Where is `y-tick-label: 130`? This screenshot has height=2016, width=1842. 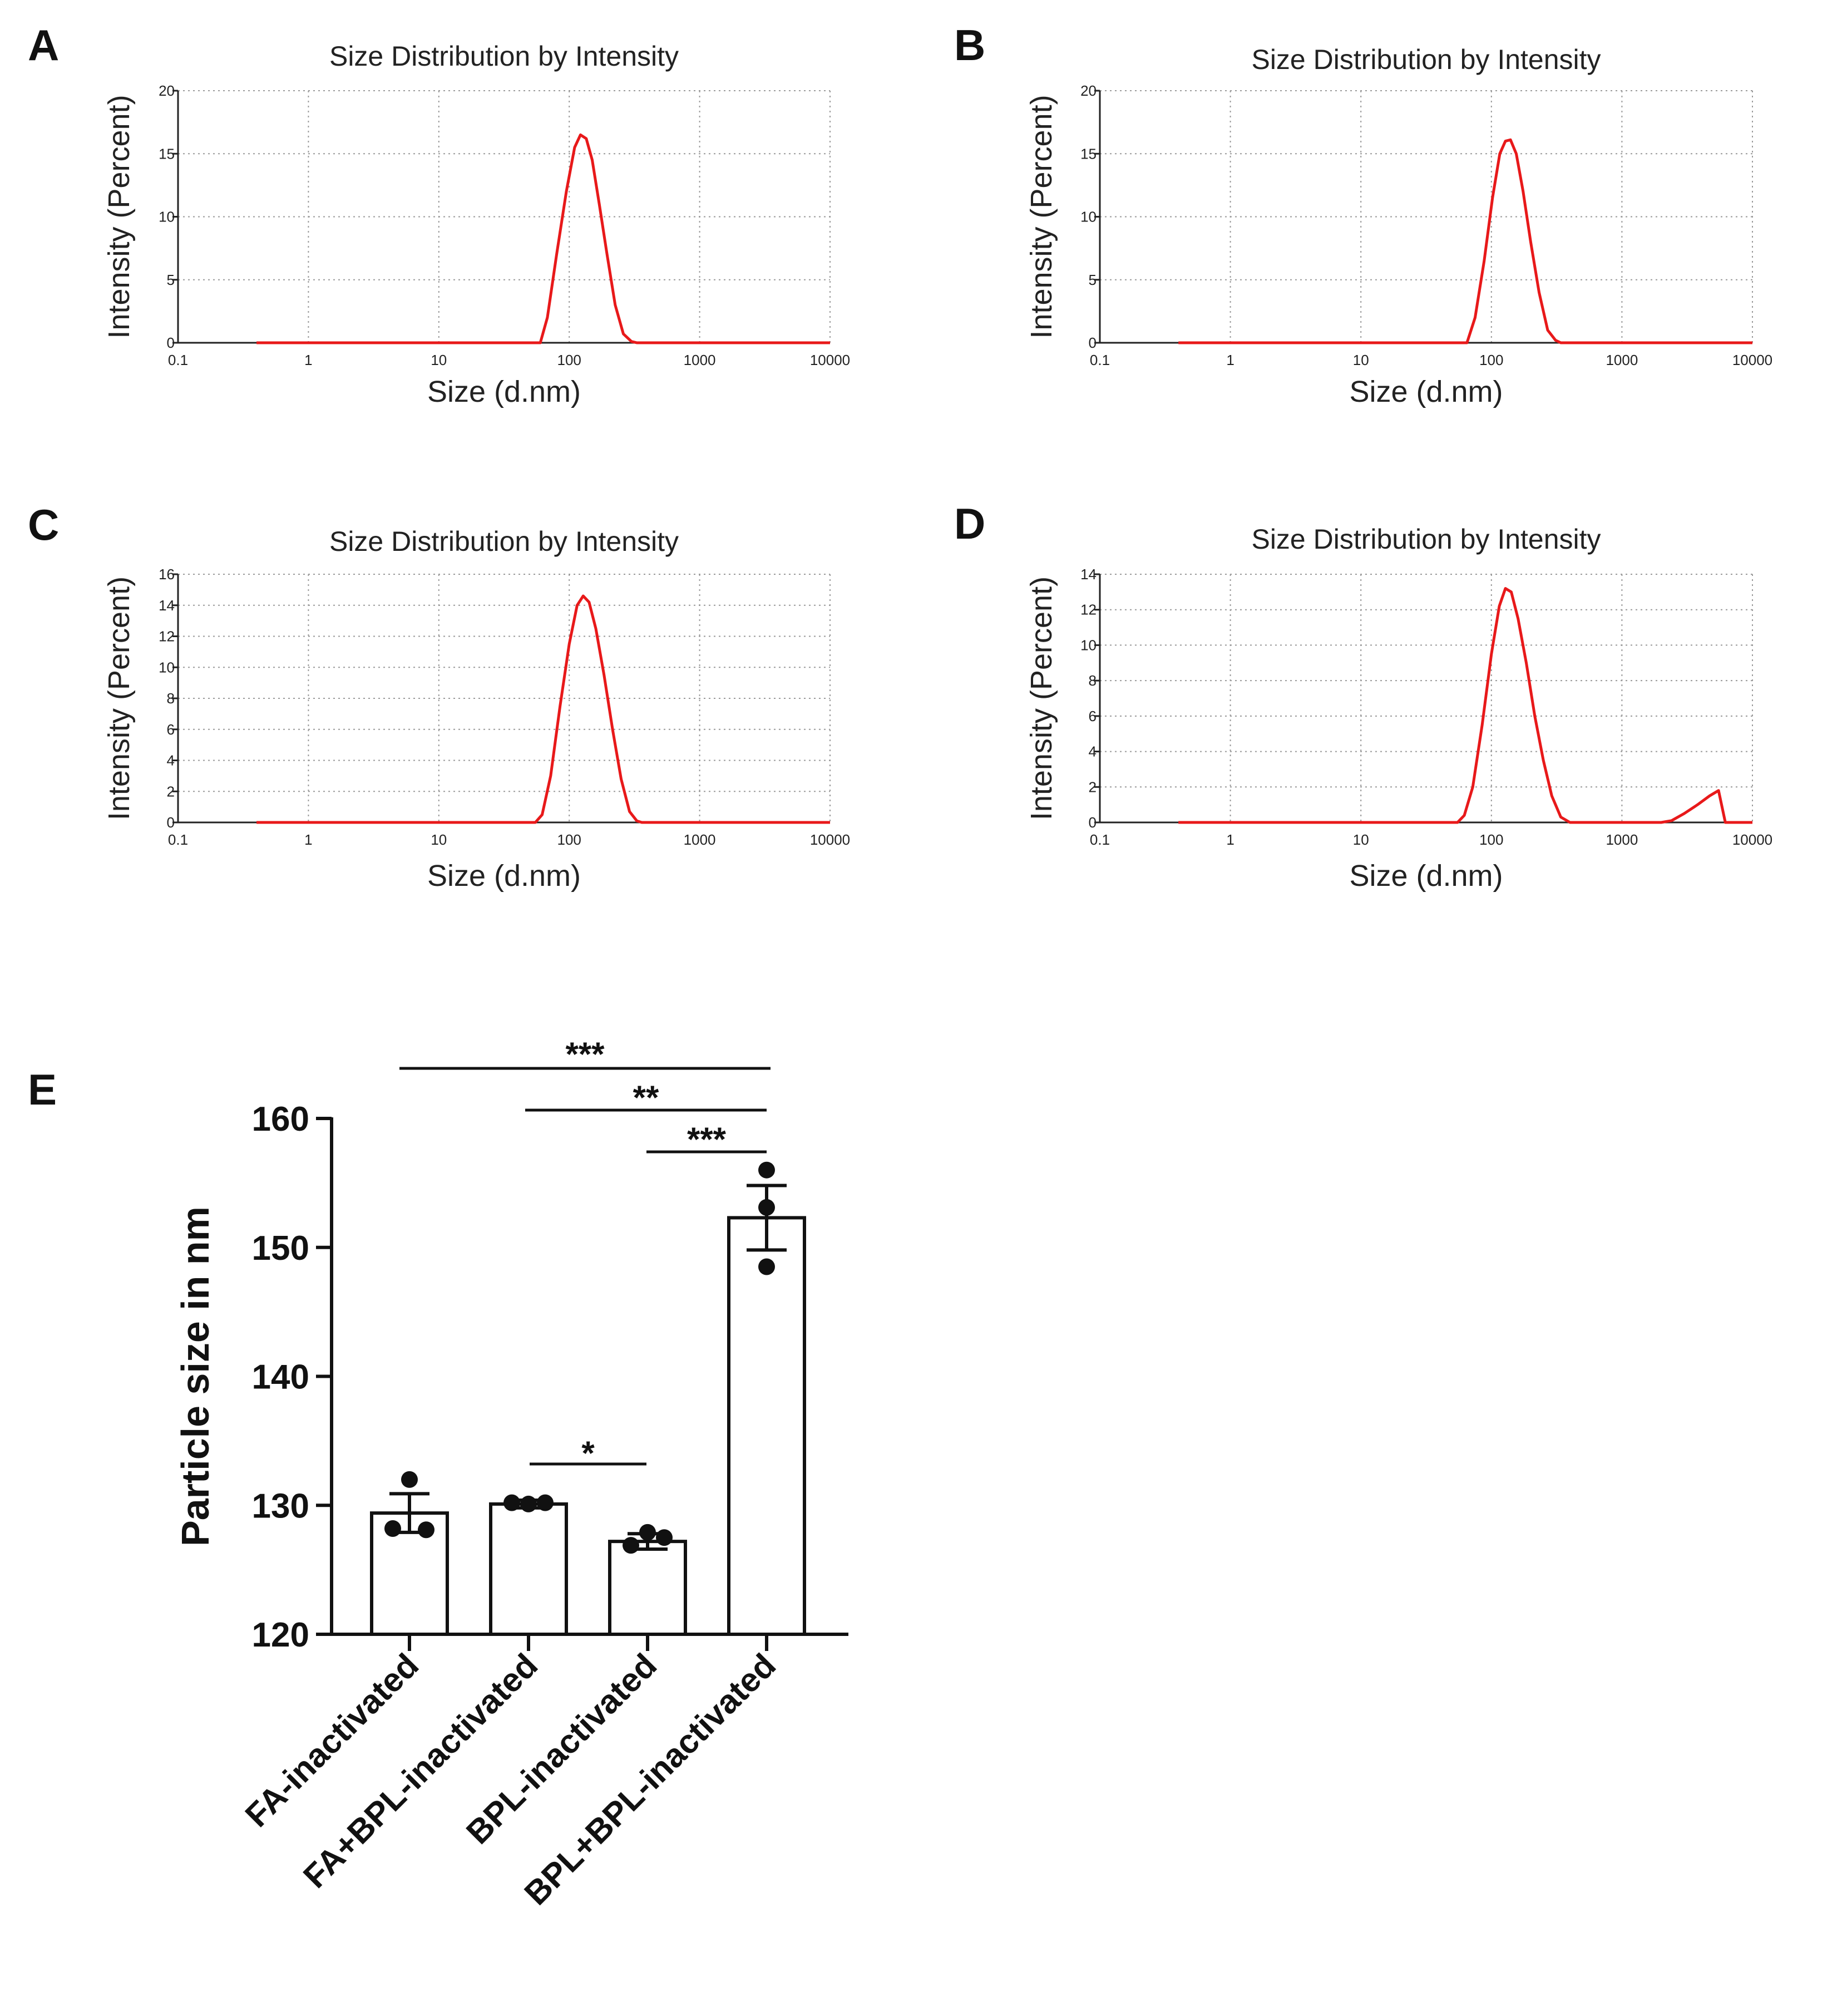
y-tick-label: 130 is located at coordinates (280, 1506).